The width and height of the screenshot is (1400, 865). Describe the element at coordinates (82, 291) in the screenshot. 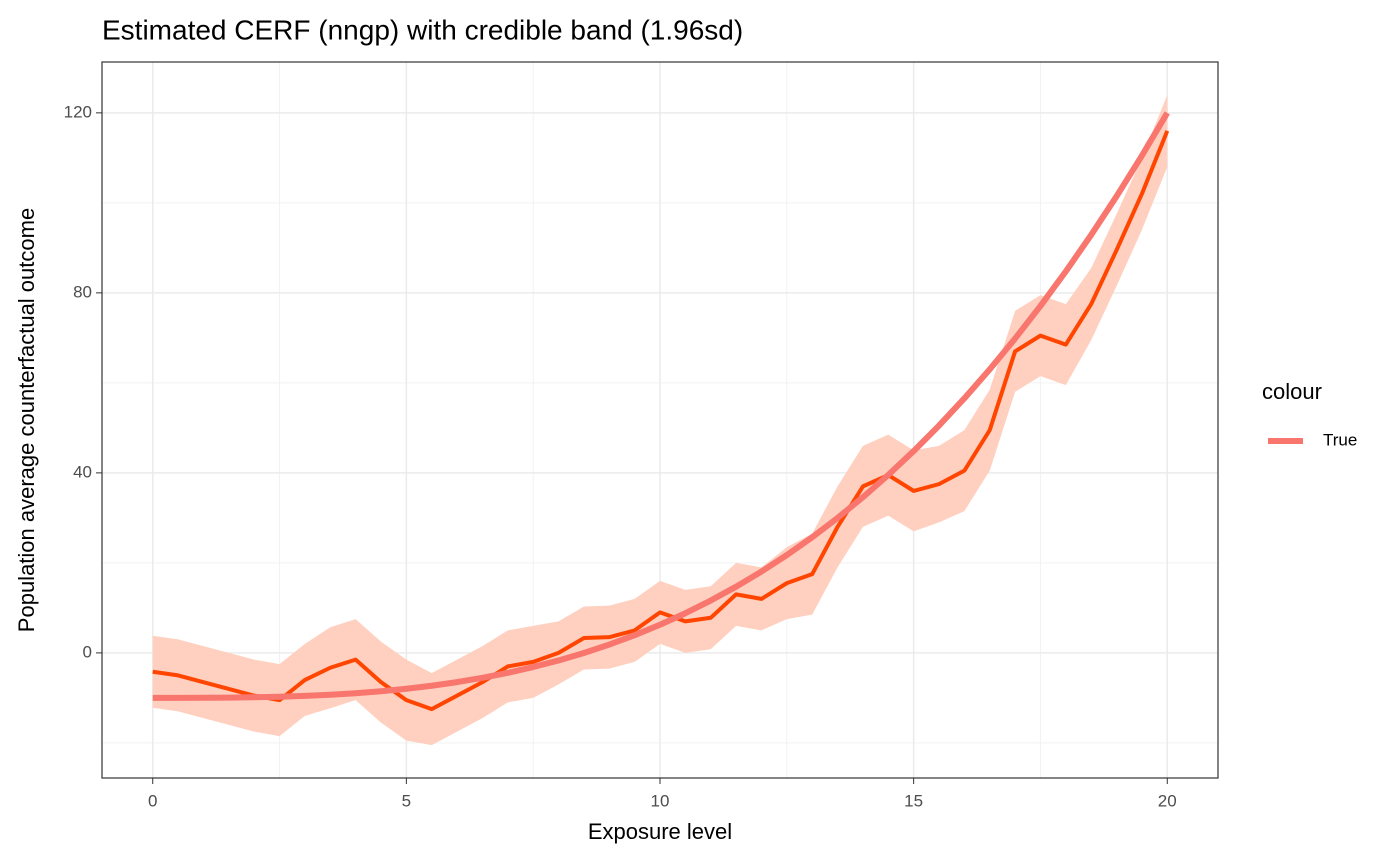

I see `y-tick-label: 80` at that location.